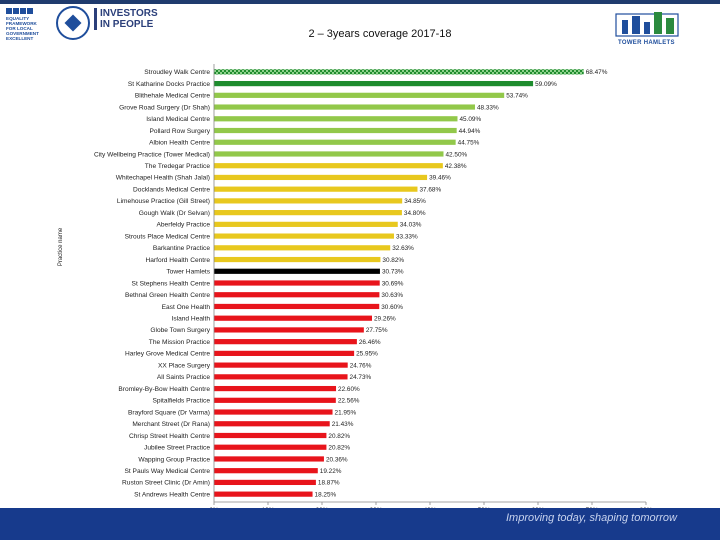  What do you see at coordinates (370, 342) in the screenshot?
I see `data-label: 26.46%` at bounding box center [370, 342].